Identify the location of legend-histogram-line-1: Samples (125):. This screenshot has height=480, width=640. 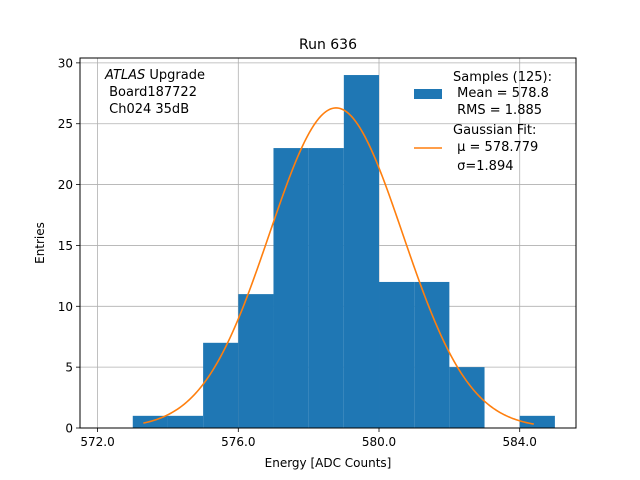
(502, 77).